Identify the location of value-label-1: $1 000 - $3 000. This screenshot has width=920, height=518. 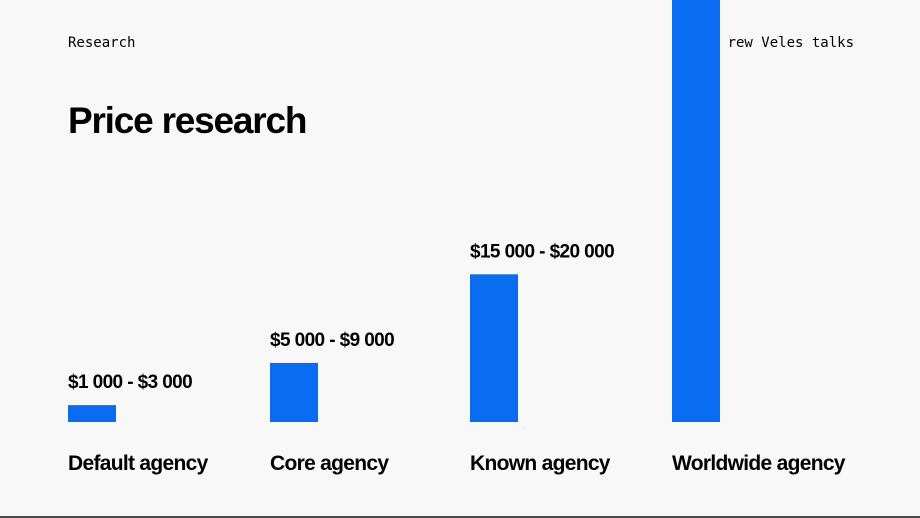
(130, 382).